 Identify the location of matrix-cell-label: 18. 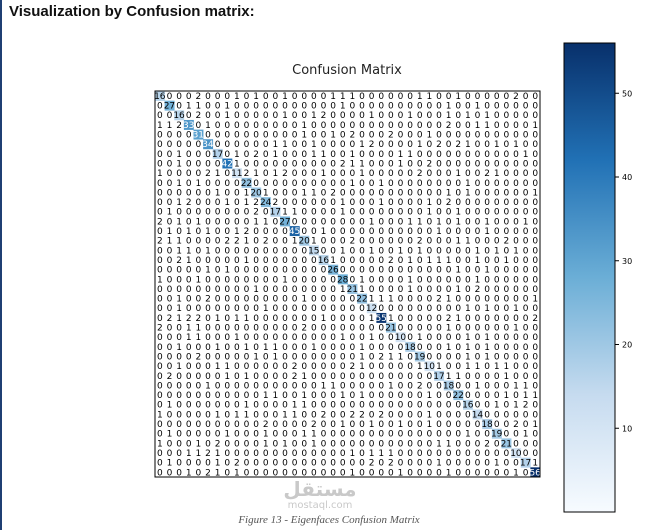
(487, 425).